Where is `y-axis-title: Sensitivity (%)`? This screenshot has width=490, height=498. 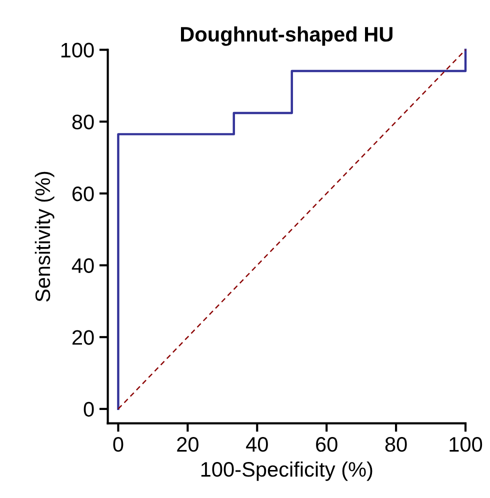
y-axis-title: Sensitivity (%) is located at coordinates (44, 237).